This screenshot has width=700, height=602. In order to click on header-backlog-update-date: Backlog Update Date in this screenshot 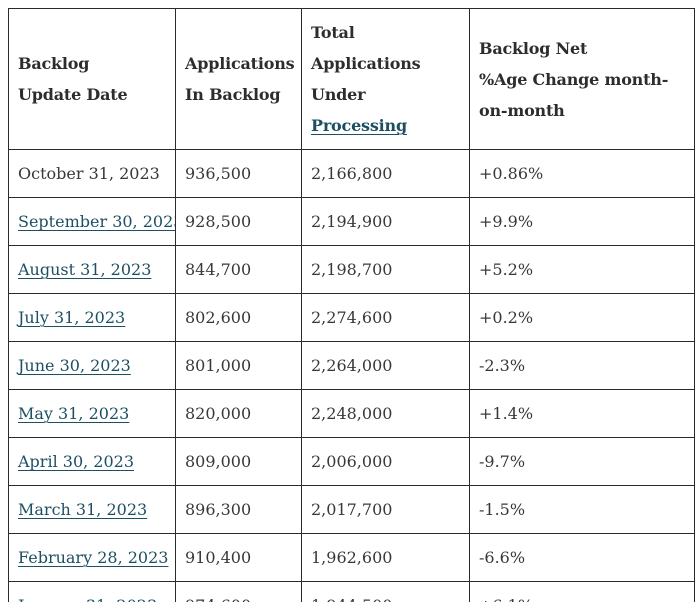, I will do `click(92, 79)`.